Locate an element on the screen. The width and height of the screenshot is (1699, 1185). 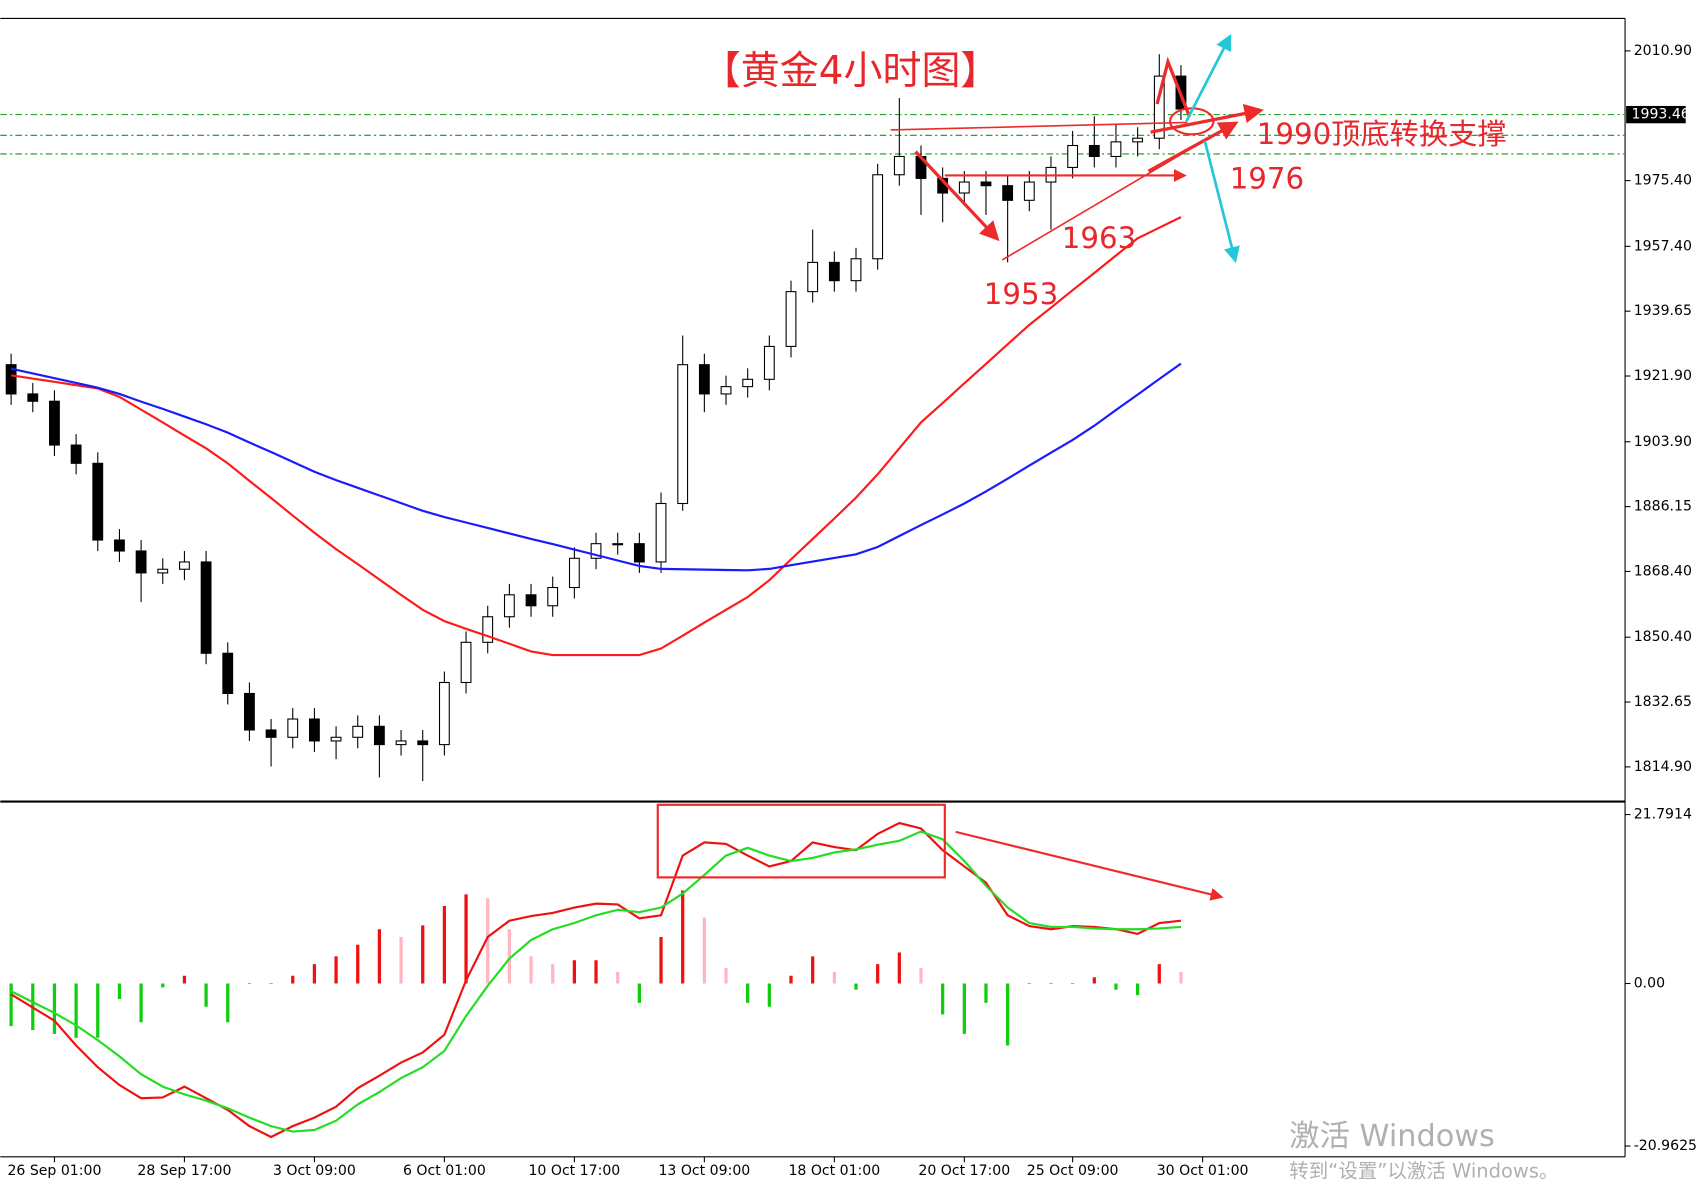
current-price-box is located at coordinates (1656, 114).